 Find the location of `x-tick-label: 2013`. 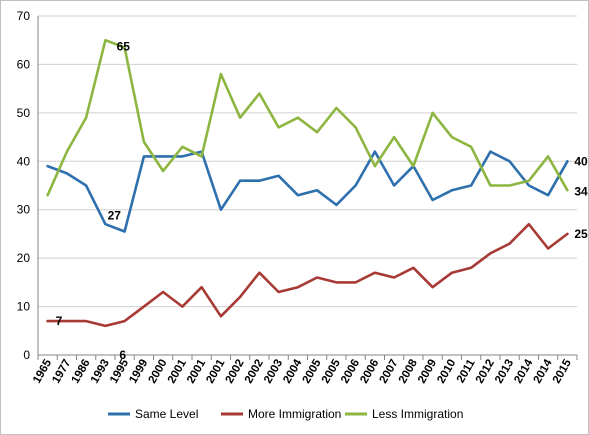

x-tick-label: 2013 is located at coordinates (504, 372).